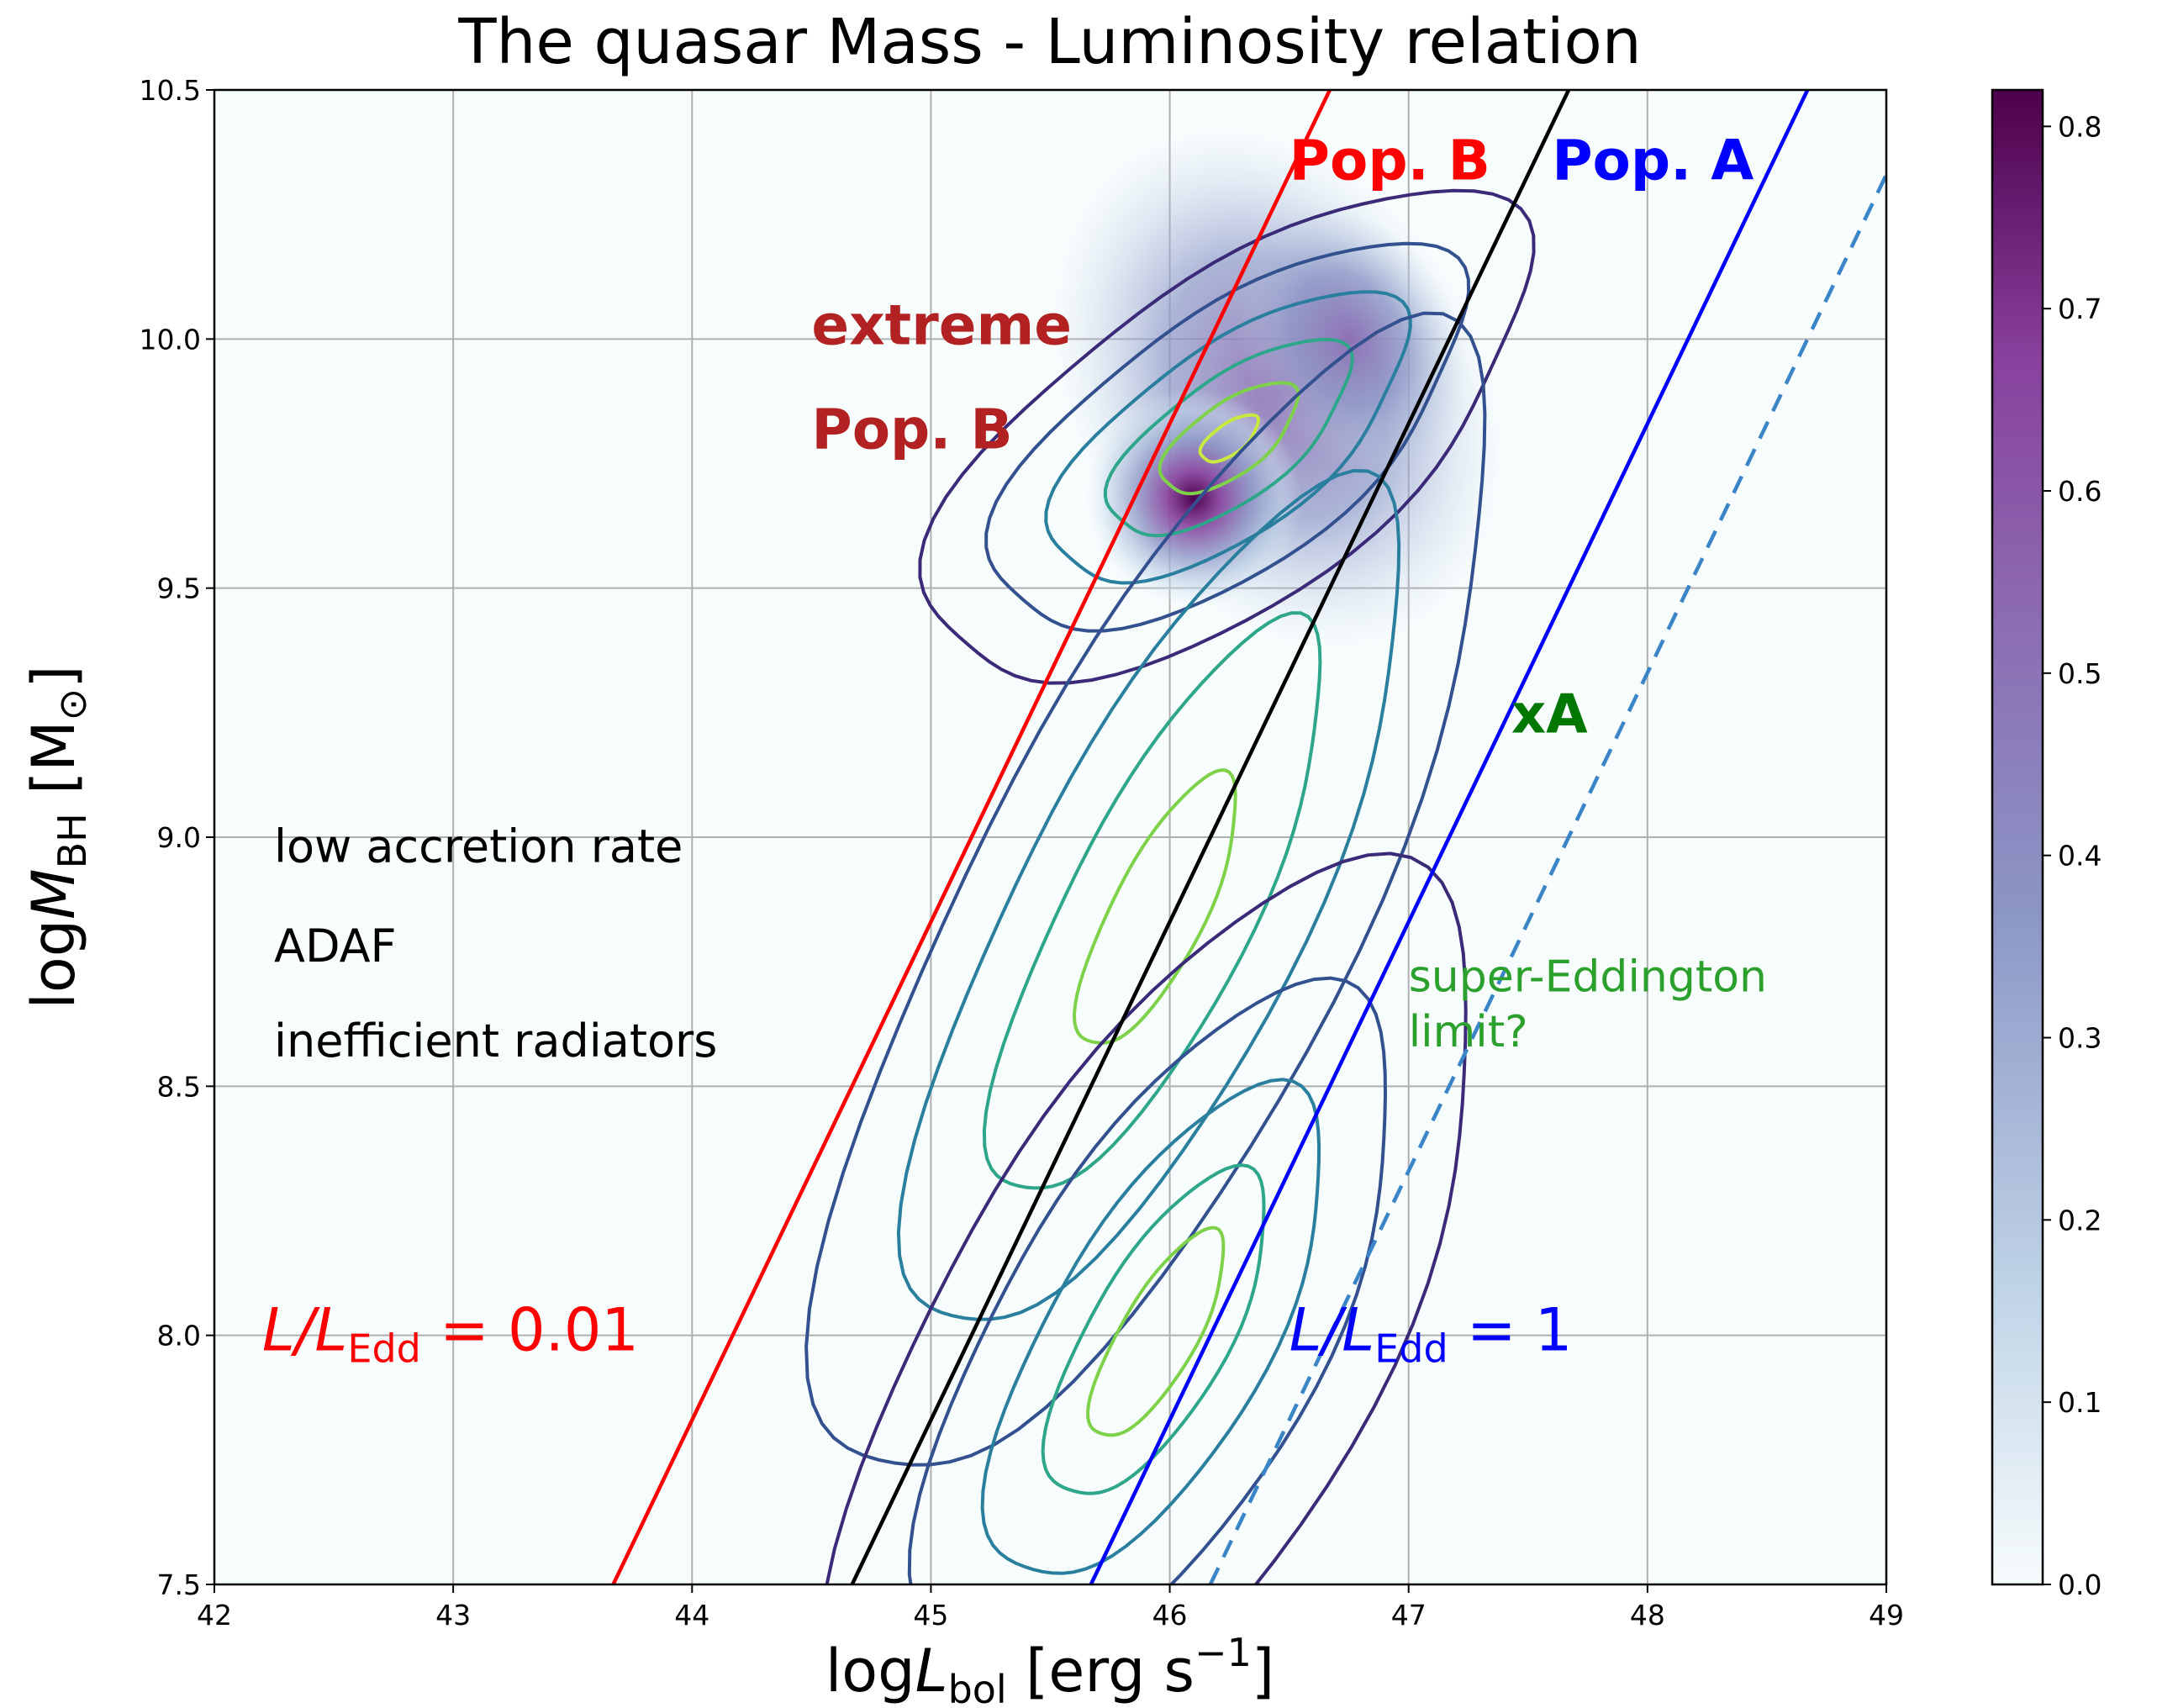 This screenshot has width=2157, height=1708. Describe the element at coordinates (2080, 1038) in the screenshot. I see `colorbar-tick-label: 0.3` at that location.